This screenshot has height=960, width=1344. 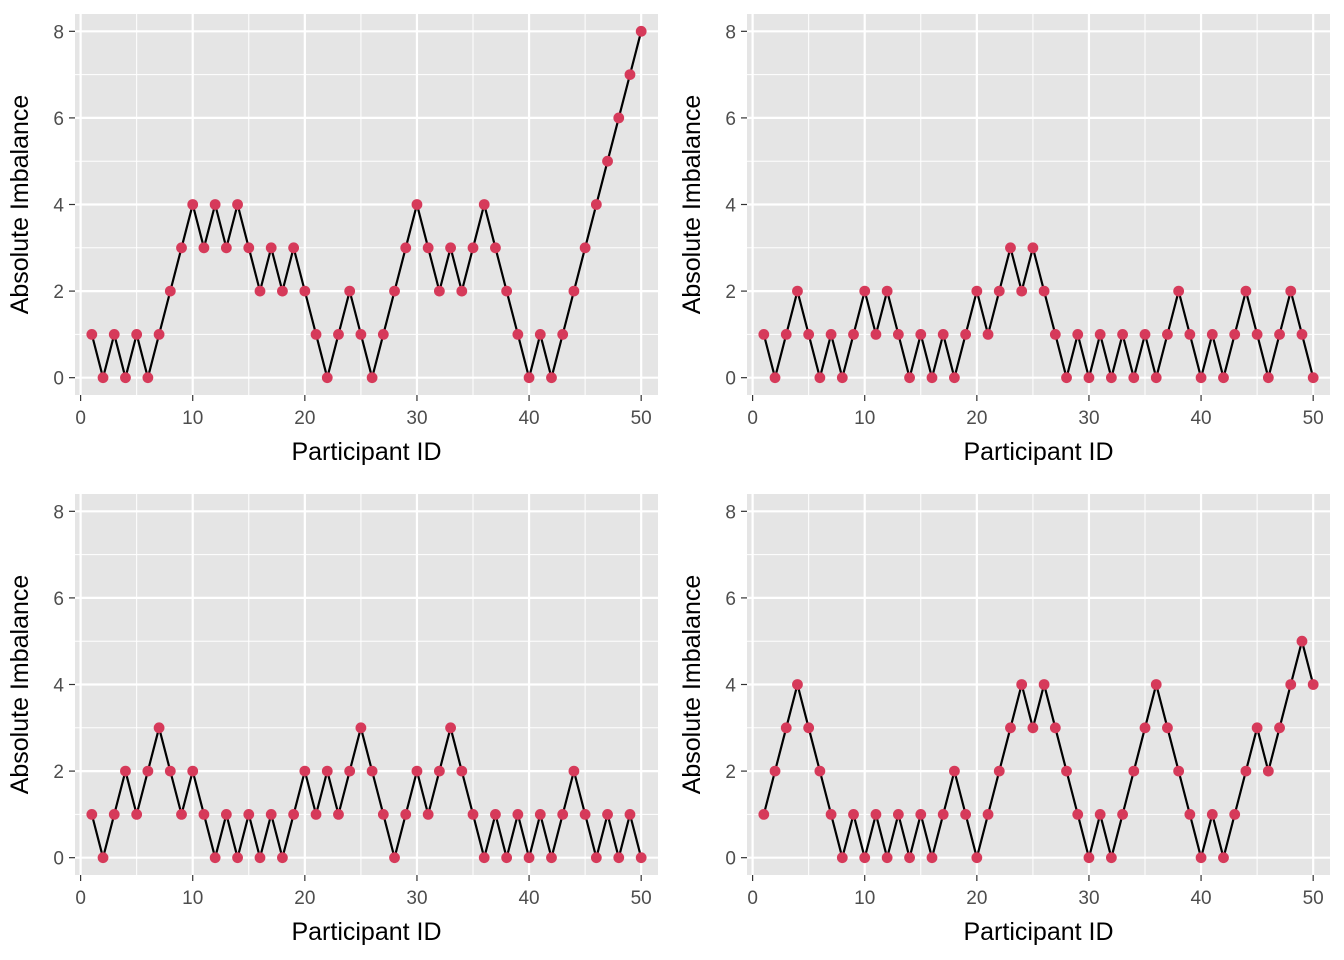 I want to click on y-tick-label: 0, so click(x=730, y=859).